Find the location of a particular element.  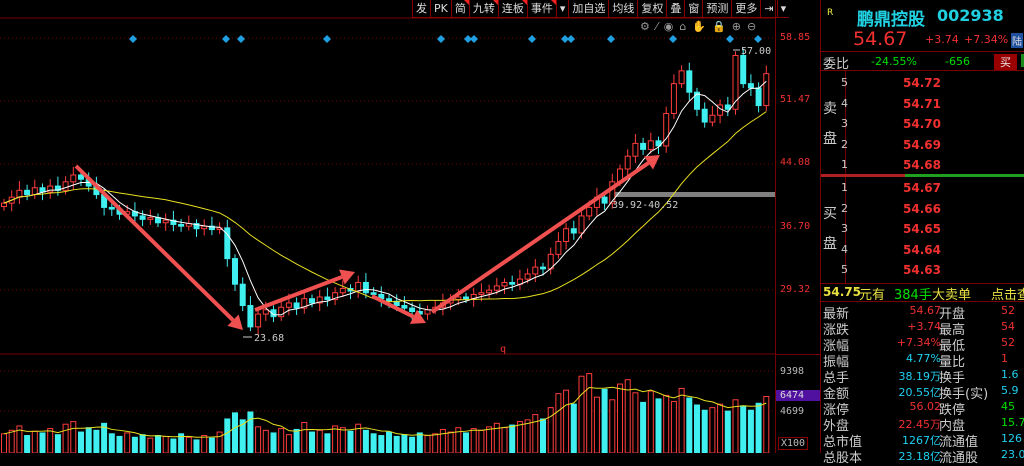

sell-level: 1 54.68 is located at coordinates (922, 165).